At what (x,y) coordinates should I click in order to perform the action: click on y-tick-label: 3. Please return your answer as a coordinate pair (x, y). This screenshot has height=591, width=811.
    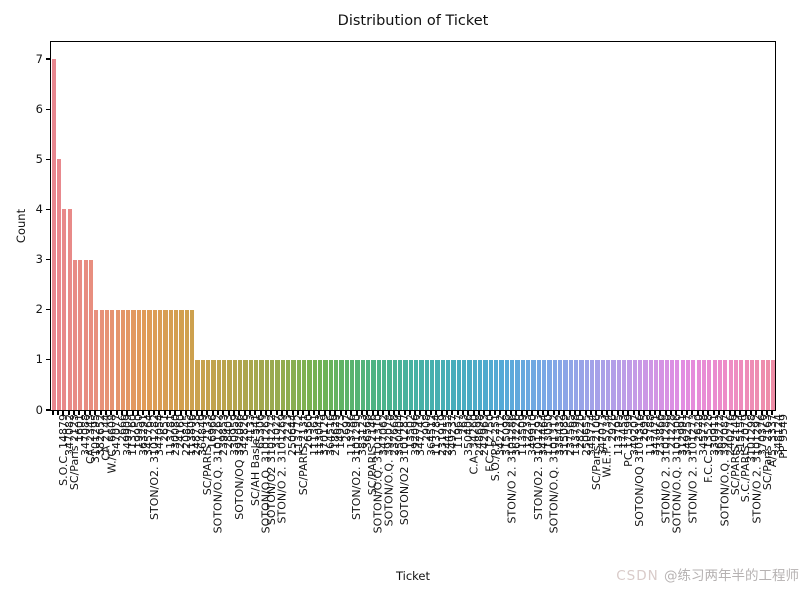
    Looking at the image, I should click on (39, 259).